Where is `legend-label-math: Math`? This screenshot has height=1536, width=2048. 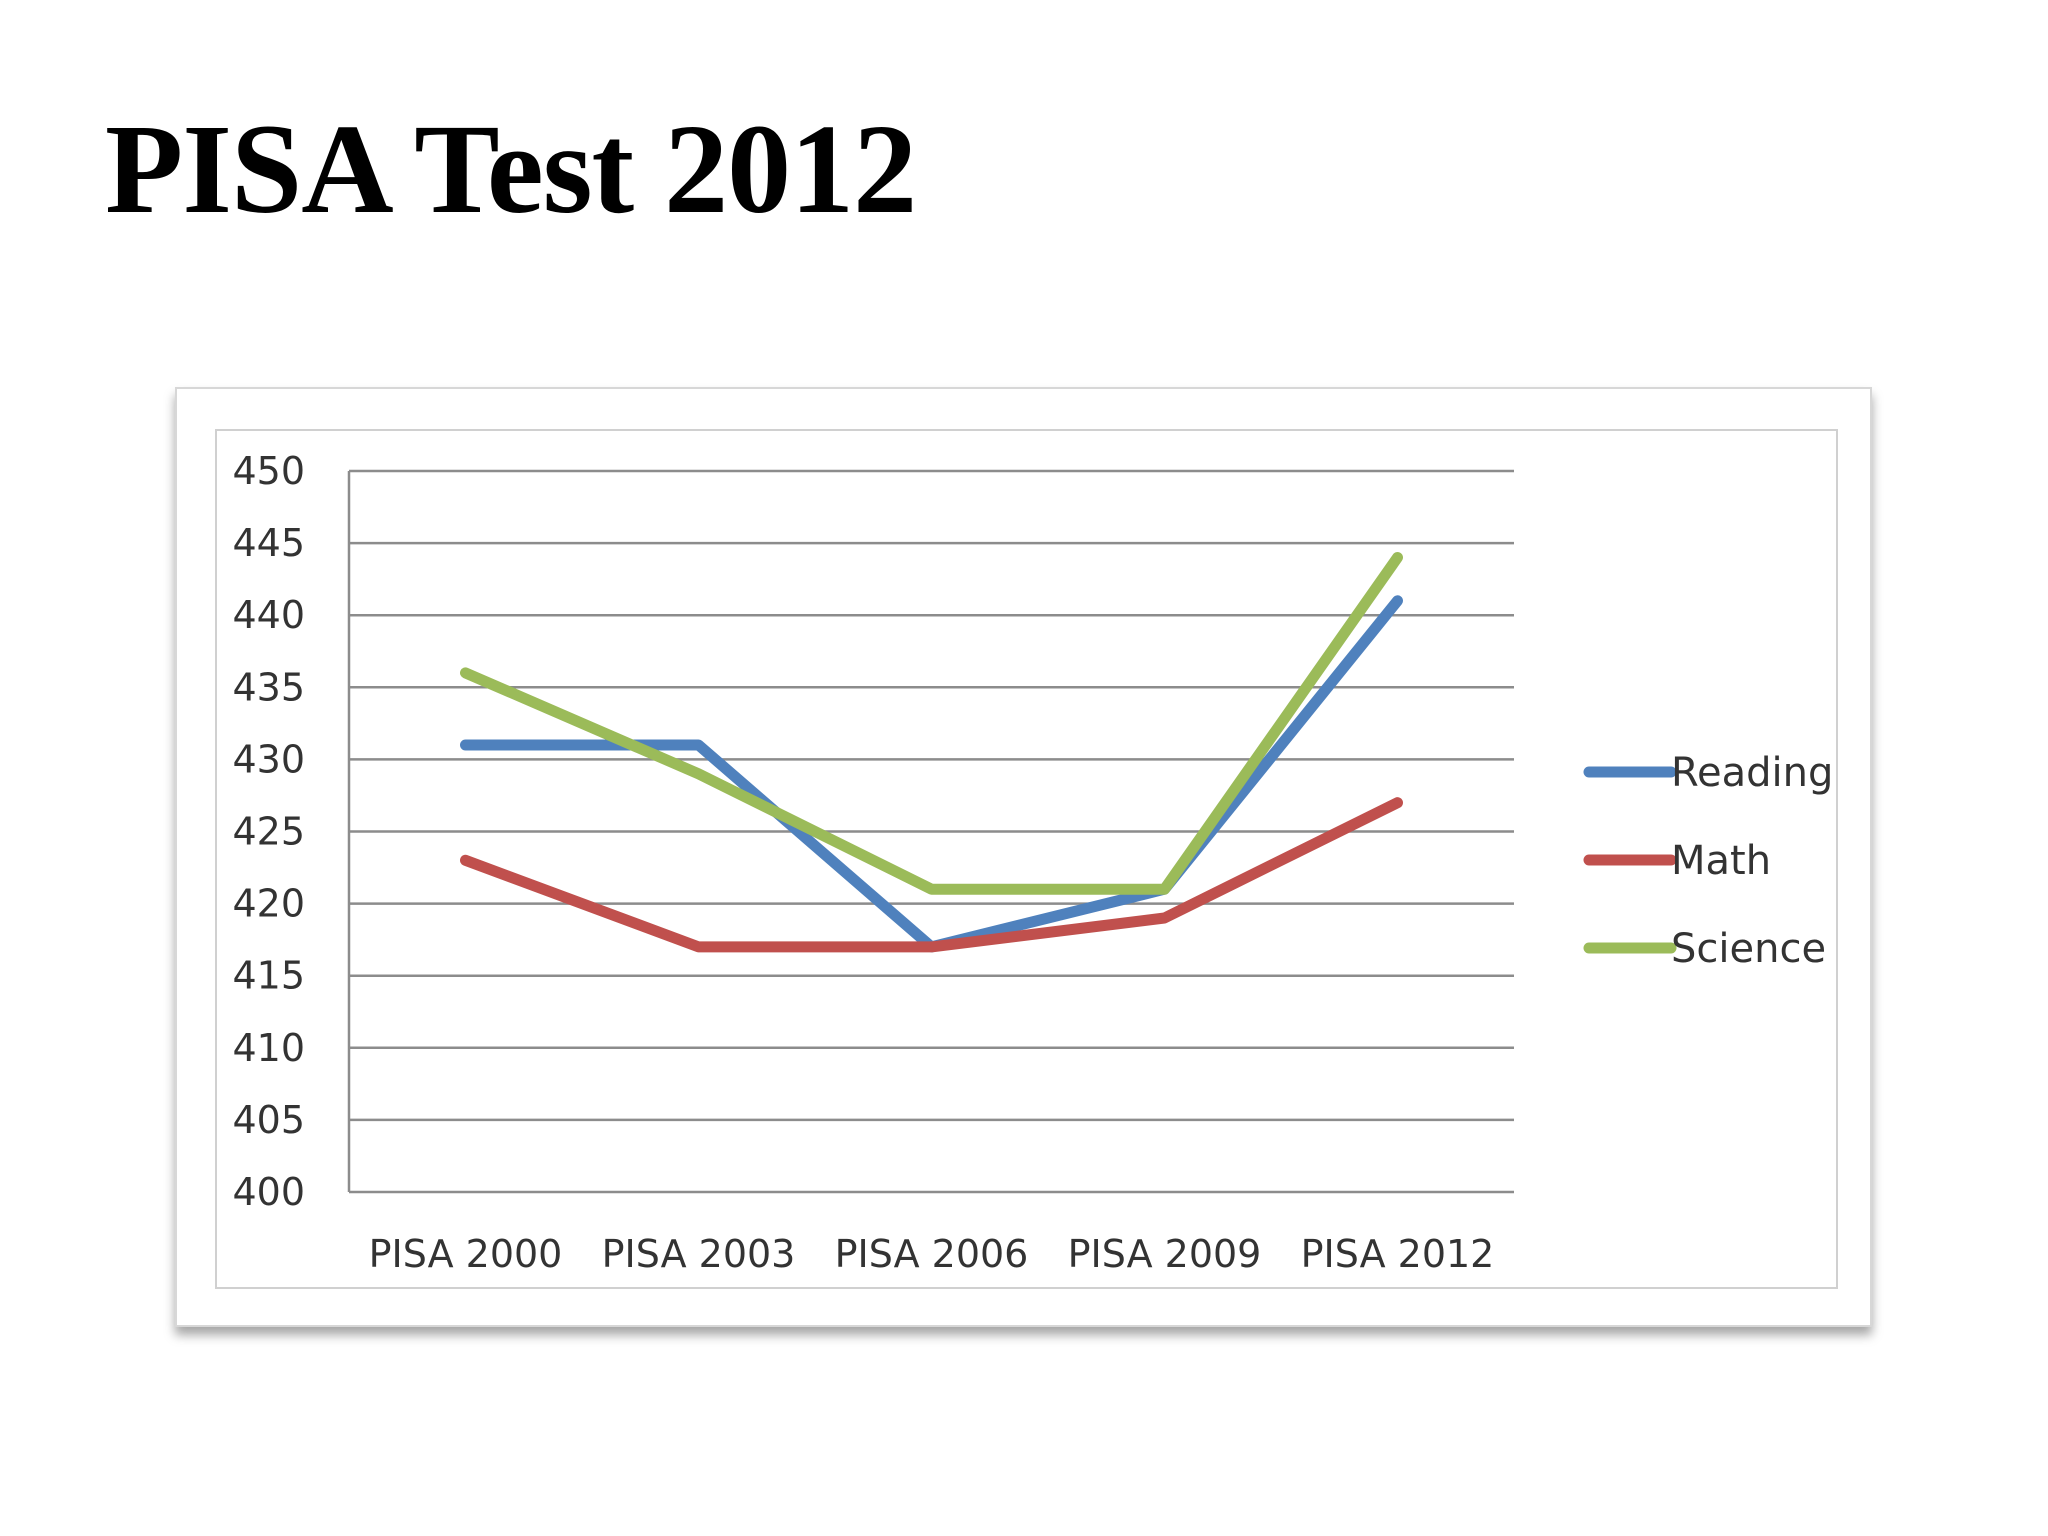
legend-label-math: Math is located at coordinates (1721, 861).